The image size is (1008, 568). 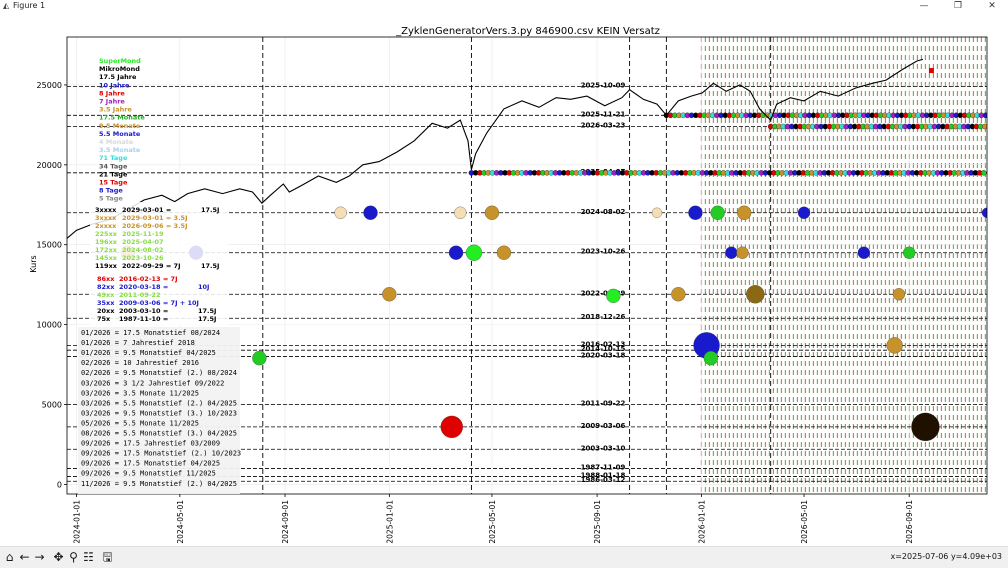 What do you see at coordinates (603, 317) in the screenshot?
I see `cycle-line-label: 2018-12-26` at bounding box center [603, 317].